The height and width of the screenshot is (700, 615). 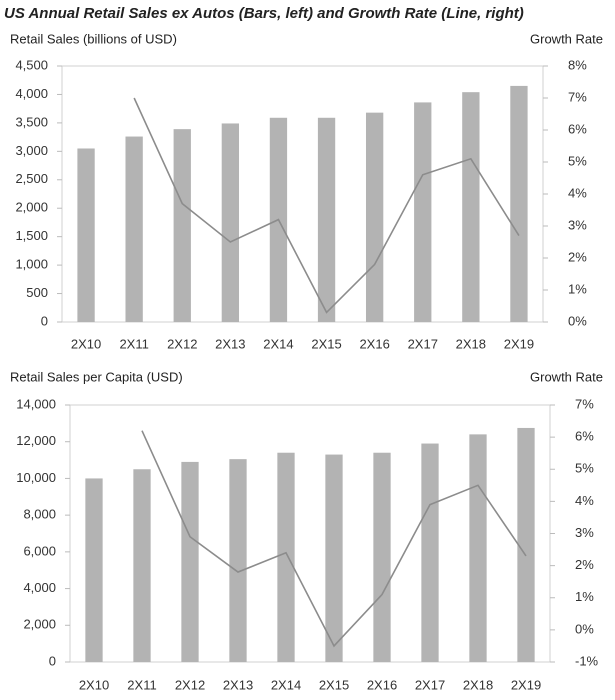 What do you see at coordinates (36, 440) in the screenshot?
I see `y-tick-label: 12,000` at bounding box center [36, 440].